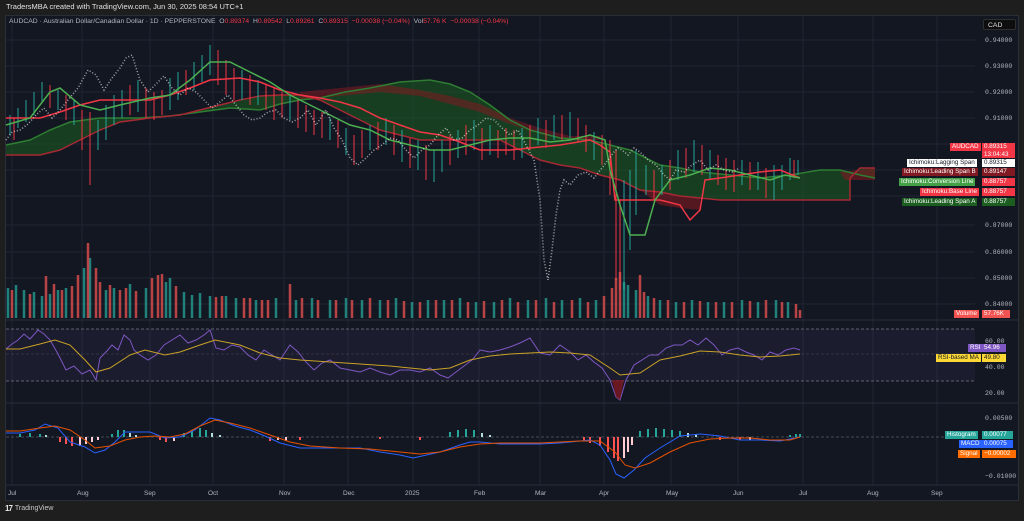 The height and width of the screenshot is (521, 1024). Describe the element at coordinates (480, 493) in the screenshot. I see `svg-text: Feb` at that location.